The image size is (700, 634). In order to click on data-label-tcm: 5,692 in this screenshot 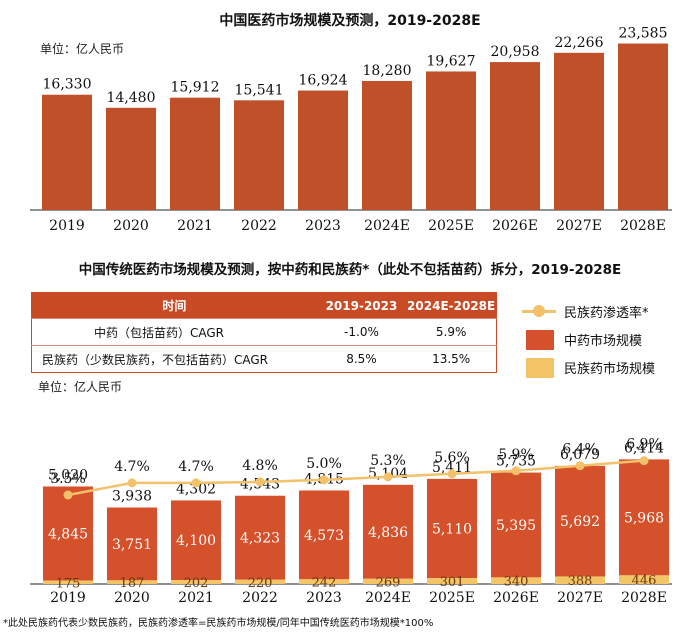, I will do `click(580, 522)`.